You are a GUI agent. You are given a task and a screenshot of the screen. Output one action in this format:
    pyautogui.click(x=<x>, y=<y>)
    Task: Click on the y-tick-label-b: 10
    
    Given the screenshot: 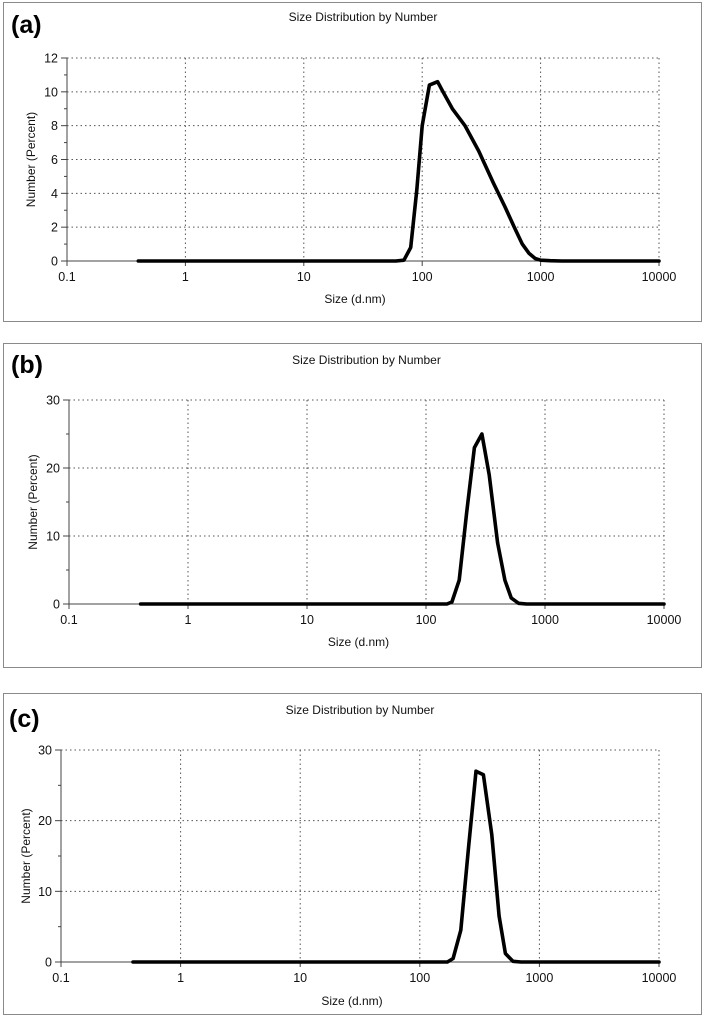 What is the action you would take?
    pyautogui.click(x=53, y=537)
    